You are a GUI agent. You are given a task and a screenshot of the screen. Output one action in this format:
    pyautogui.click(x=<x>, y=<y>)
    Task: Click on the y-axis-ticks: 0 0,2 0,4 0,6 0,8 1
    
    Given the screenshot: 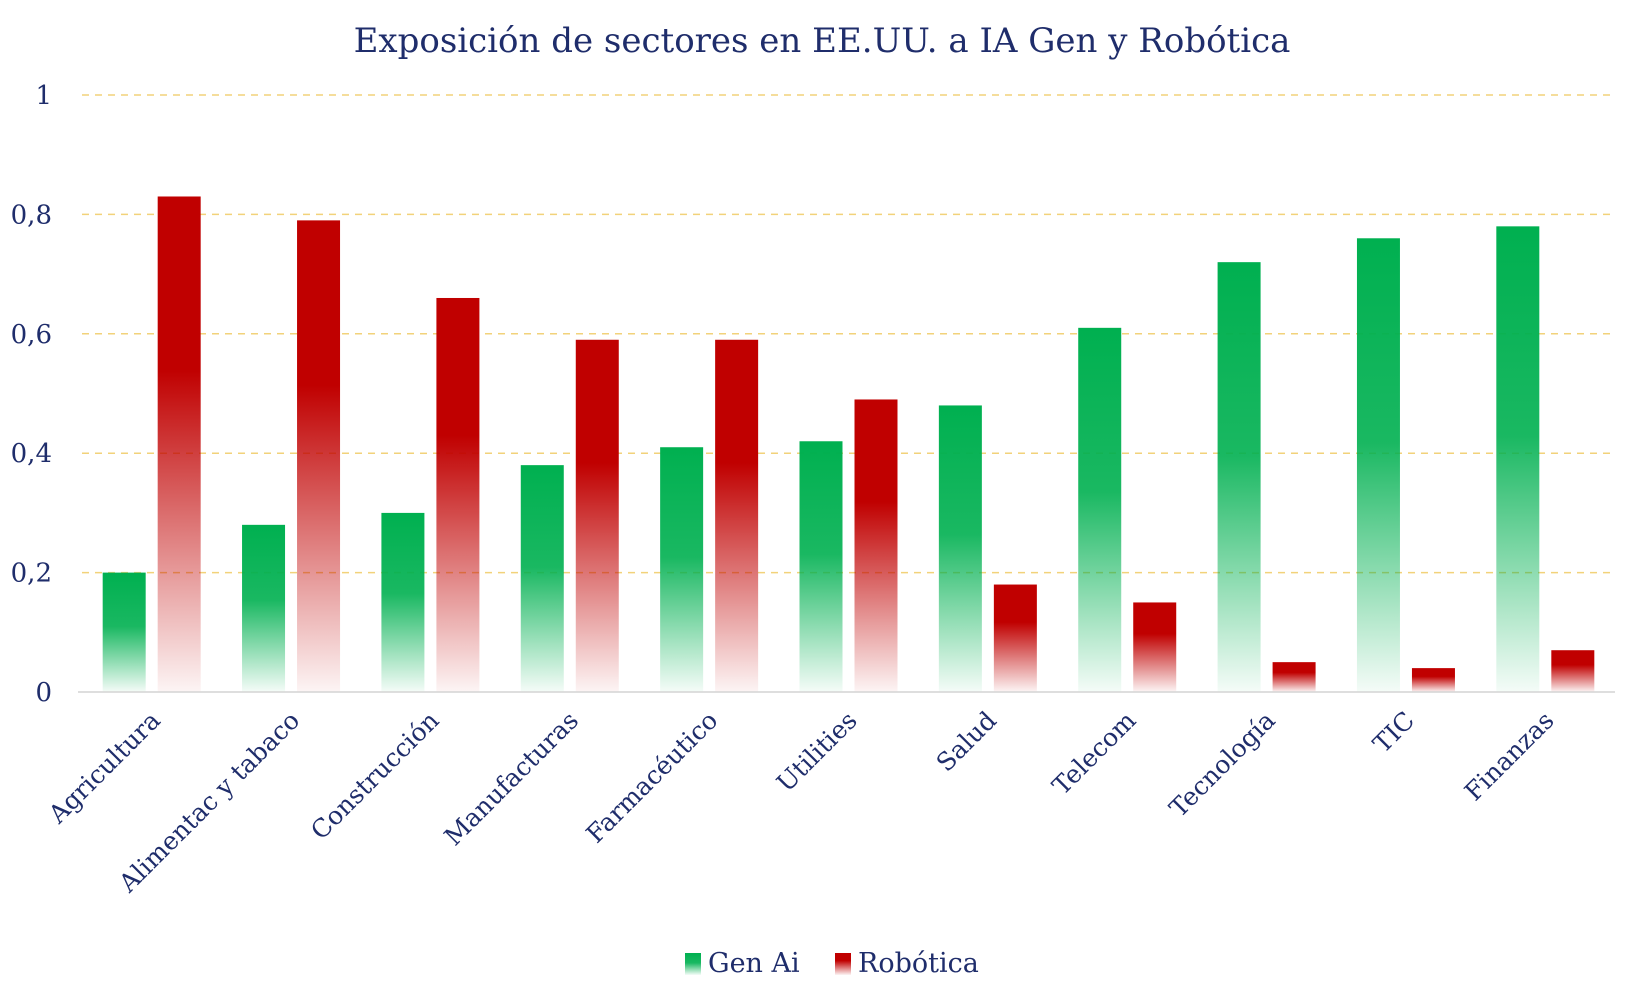 What is the action you would take?
    pyautogui.click(x=31, y=394)
    